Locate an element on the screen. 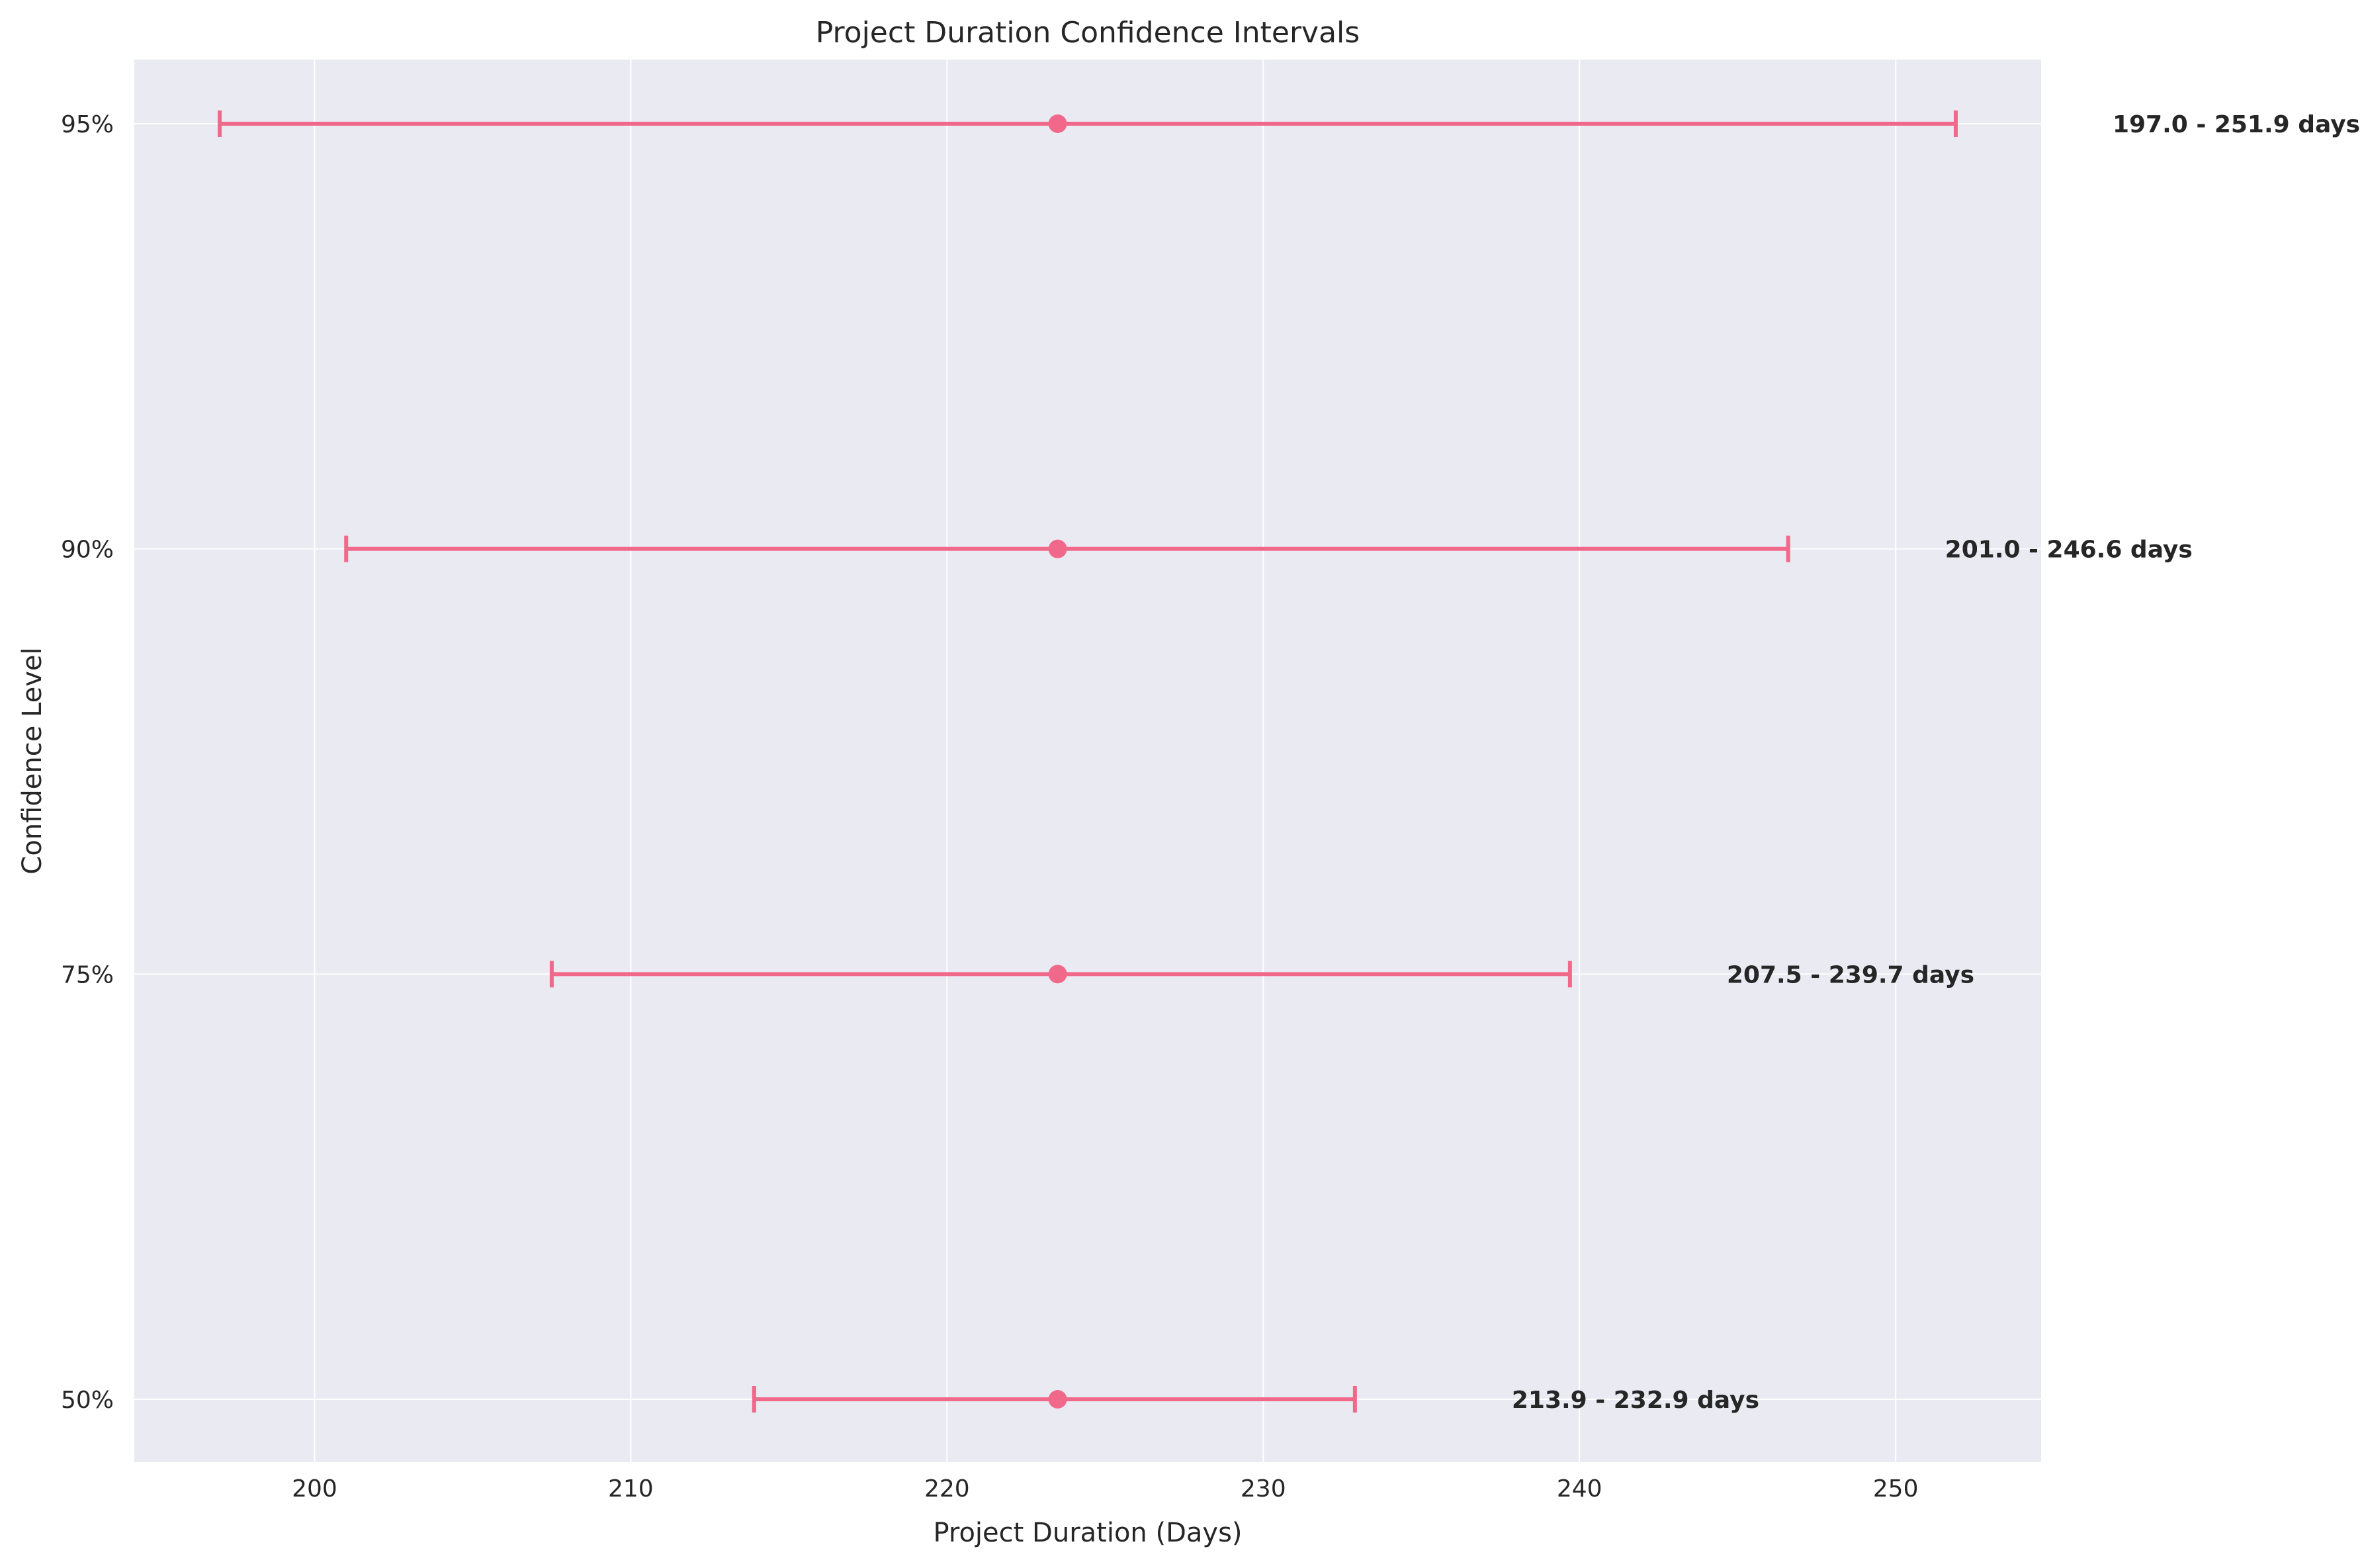 This screenshot has height=1568, width=2364. x-tick-label: 230 is located at coordinates (1263, 1489).